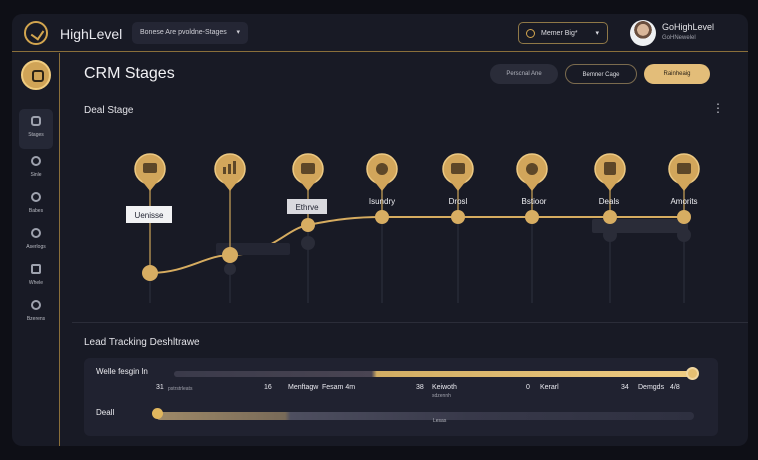 This screenshot has width=758, height=460. What do you see at coordinates (675, 387) in the screenshot?
I see `metric-label: 4/8` at bounding box center [675, 387].